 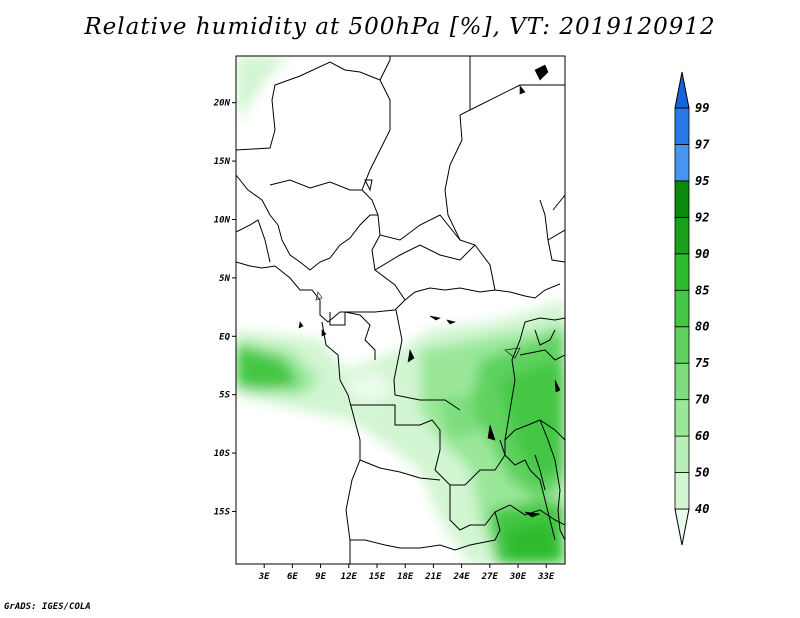 What do you see at coordinates (222, 104) in the screenshot?
I see `lat-tick-label: 20N` at bounding box center [222, 104].